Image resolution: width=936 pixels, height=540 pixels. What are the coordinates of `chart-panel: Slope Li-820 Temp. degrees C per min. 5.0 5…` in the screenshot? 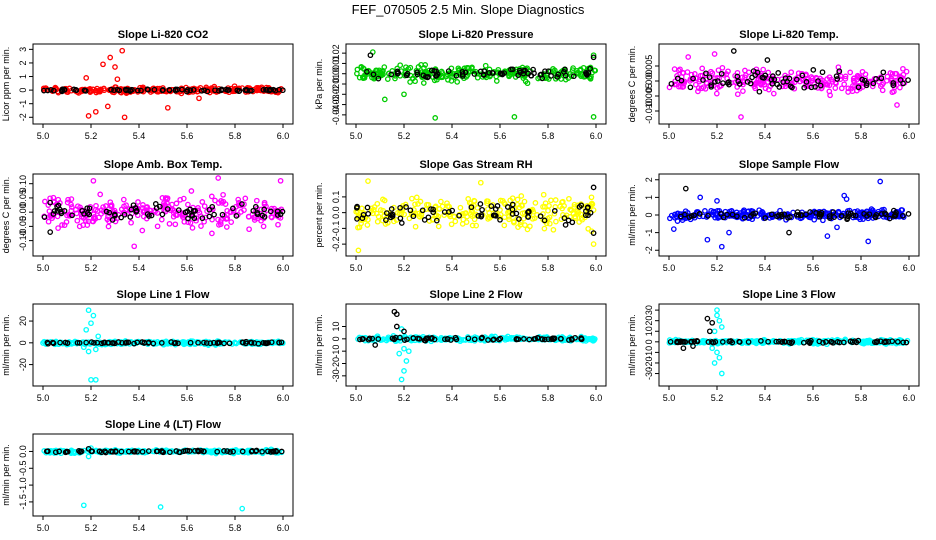 It's located at (773, 85).